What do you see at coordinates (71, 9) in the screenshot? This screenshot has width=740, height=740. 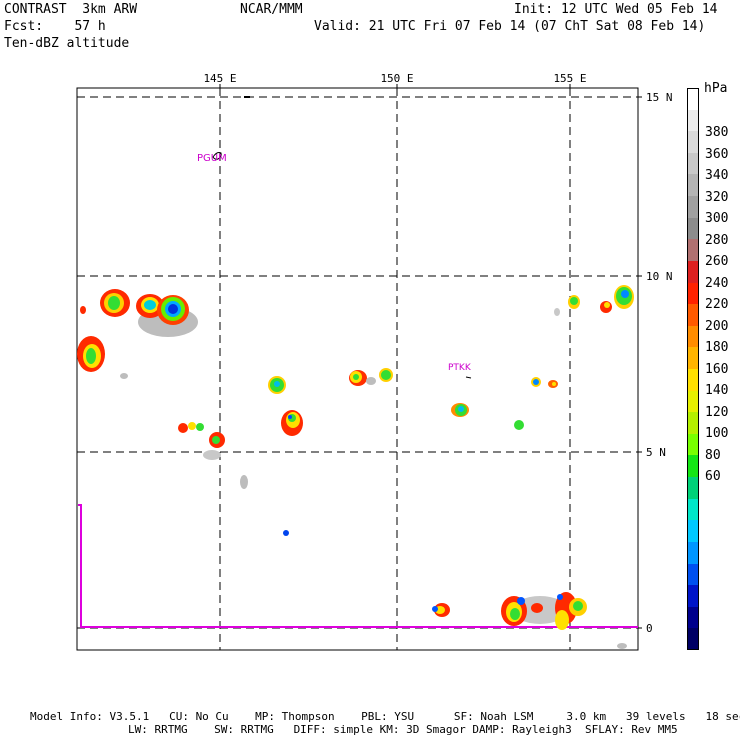 I see `product-title: CONTRAST 3km ARW` at bounding box center [71, 9].